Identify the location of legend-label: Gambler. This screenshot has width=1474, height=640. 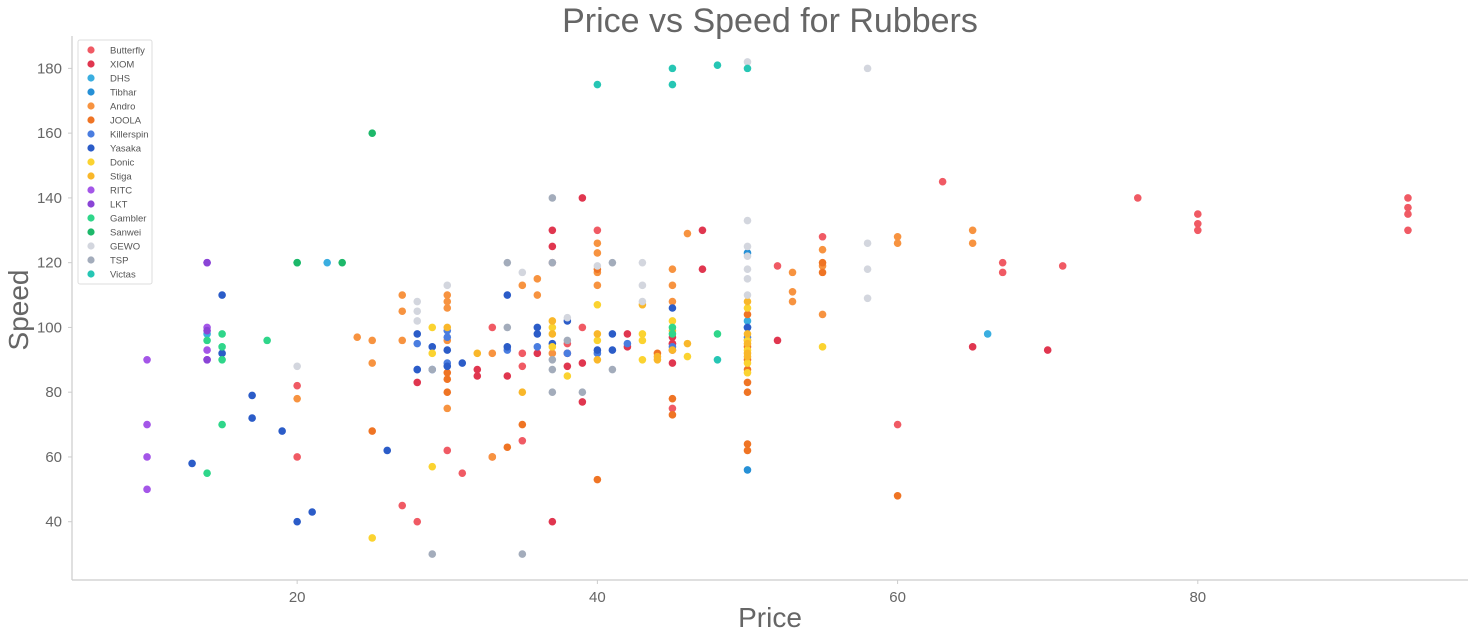
(128, 219).